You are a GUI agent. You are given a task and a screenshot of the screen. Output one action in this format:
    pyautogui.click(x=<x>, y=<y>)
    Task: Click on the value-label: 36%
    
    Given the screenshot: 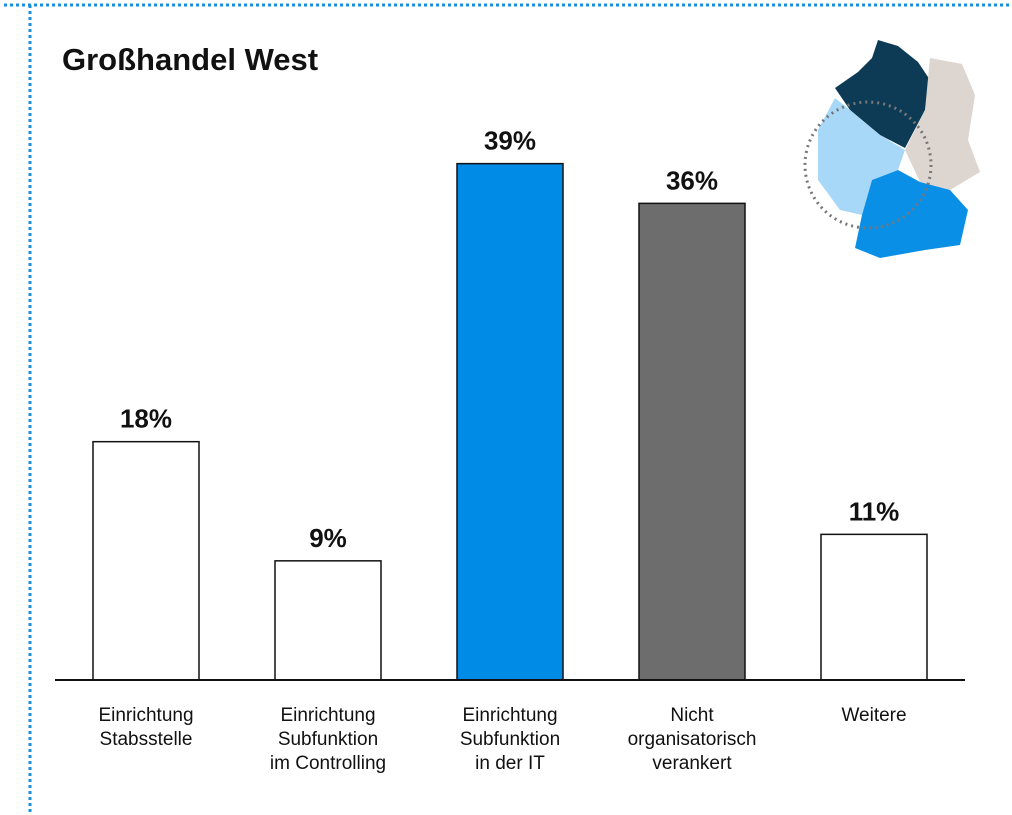 What is the action you would take?
    pyautogui.click(x=692, y=180)
    